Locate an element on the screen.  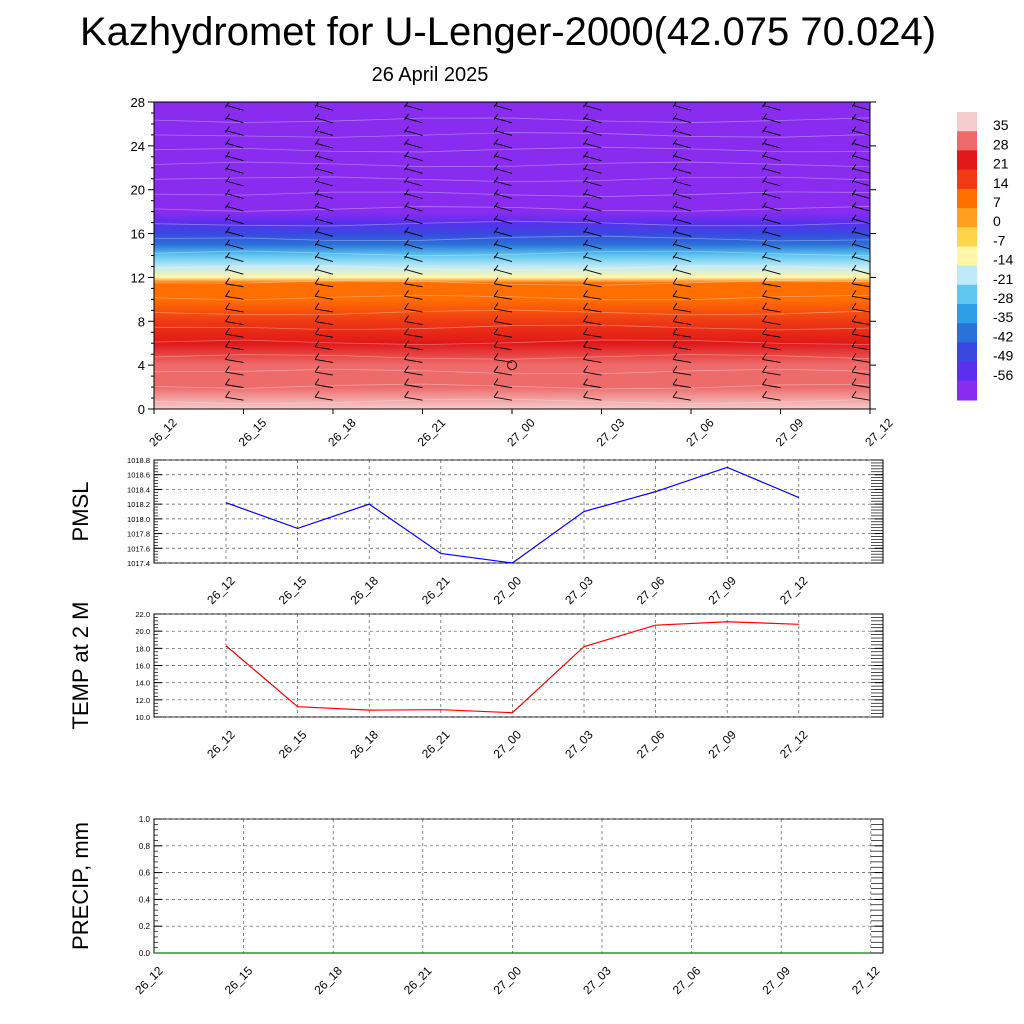
colorbar-label: 35 is located at coordinates (1001, 125).